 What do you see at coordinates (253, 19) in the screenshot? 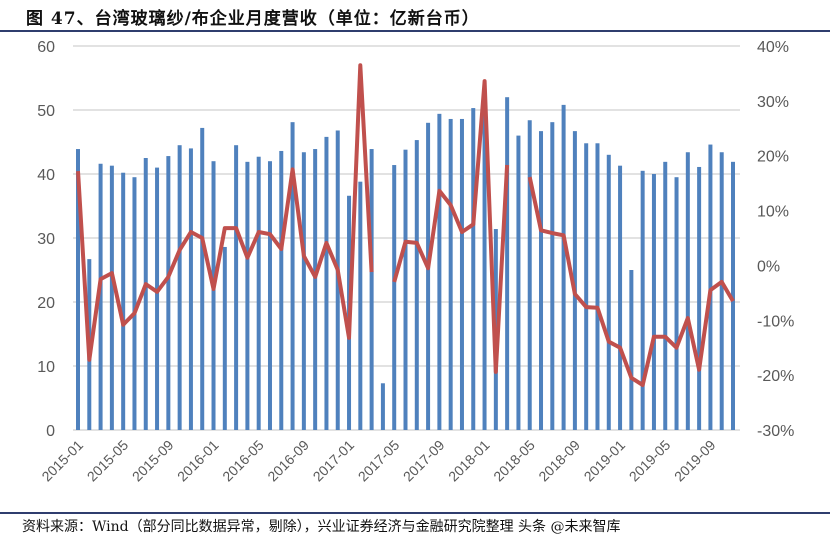
I see `chart-title: 图 47、台湾玻璃纱/布企业月度营收（单位：亿新台币）` at bounding box center [253, 19].